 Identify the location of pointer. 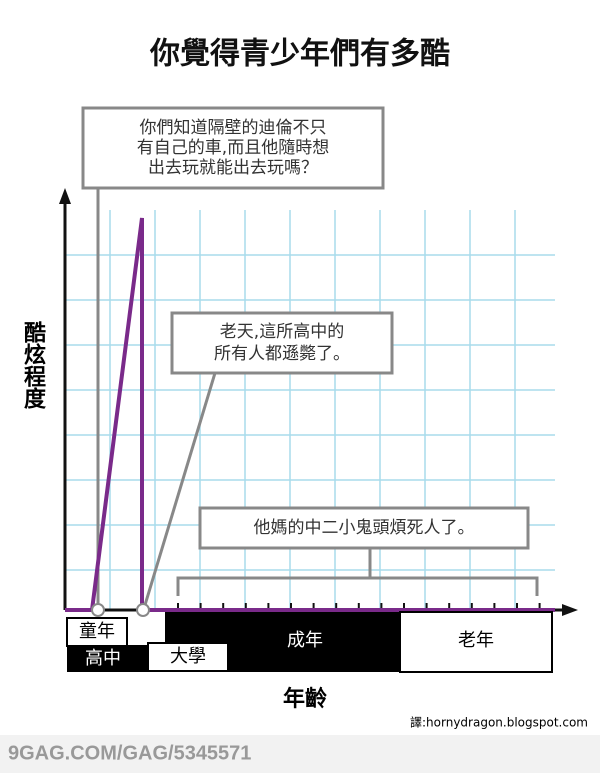
(180, 489).